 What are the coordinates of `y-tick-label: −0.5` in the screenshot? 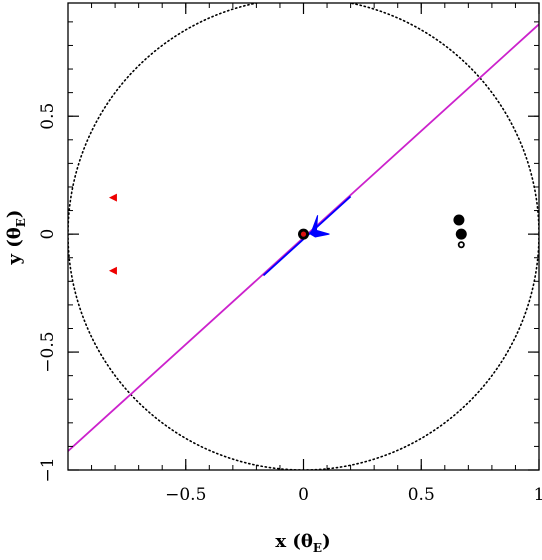 It's located at (48, 351).